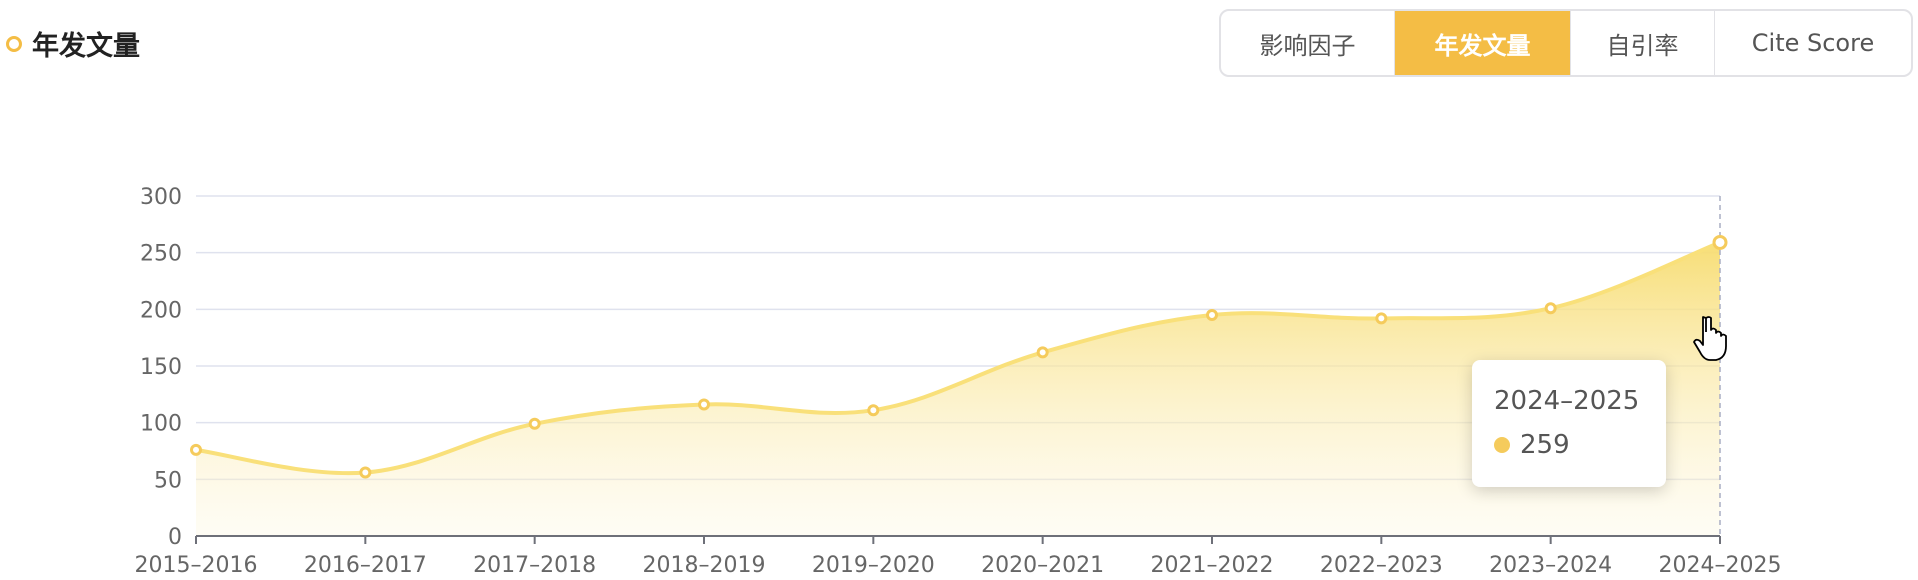  I want to click on tab-impact-factor: 影响因子, so click(1308, 43).